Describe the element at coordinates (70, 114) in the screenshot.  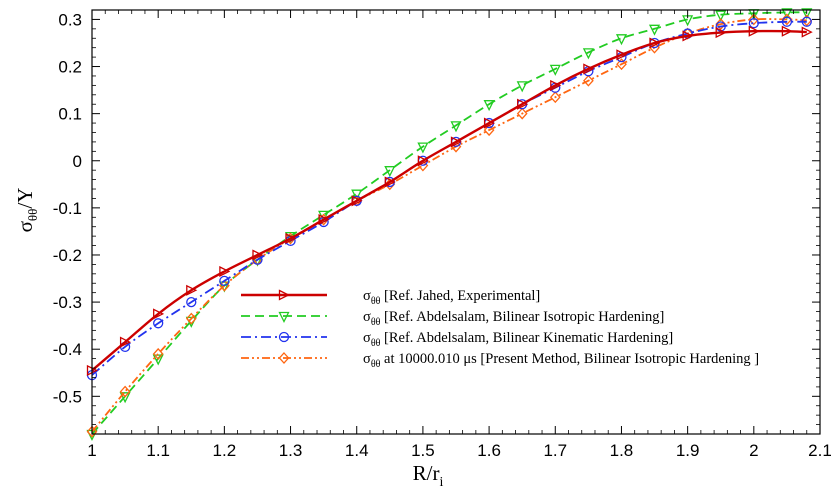
I see `y-tick-label: 0.1` at that location.